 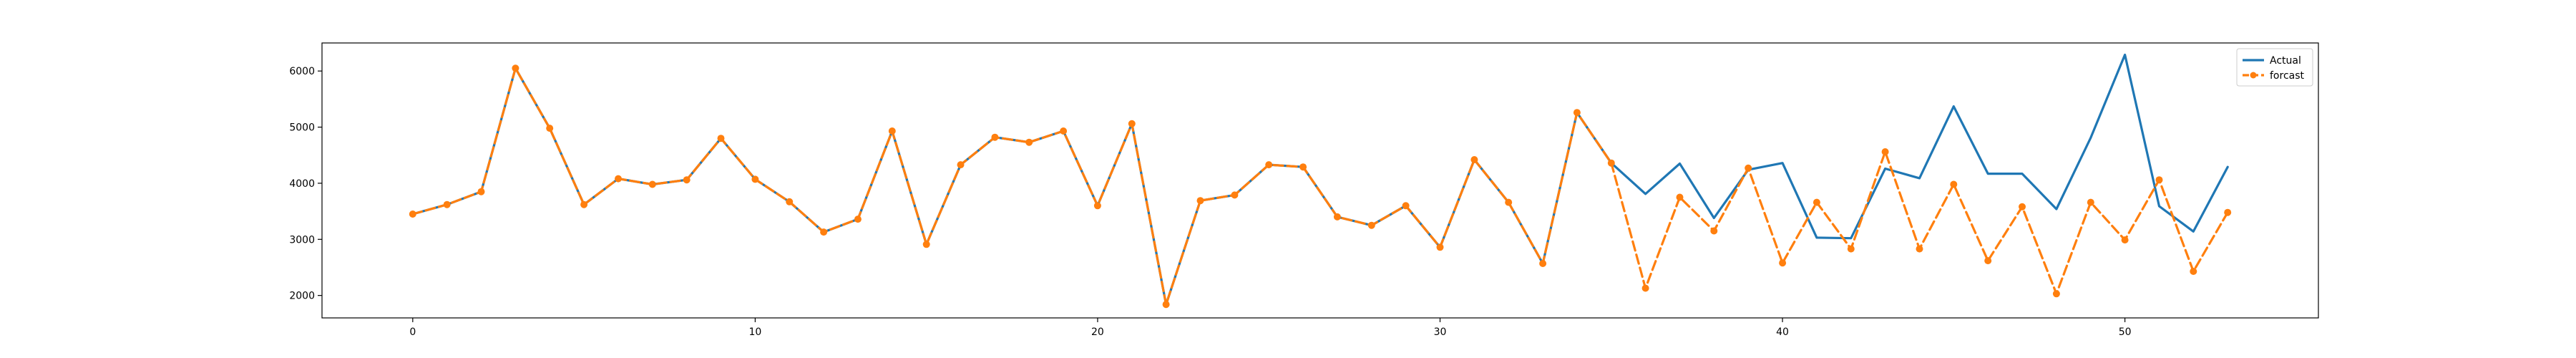 What do you see at coordinates (2125, 332) in the screenshot?
I see `x-tick-label: 50` at bounding box center [2125, 332].